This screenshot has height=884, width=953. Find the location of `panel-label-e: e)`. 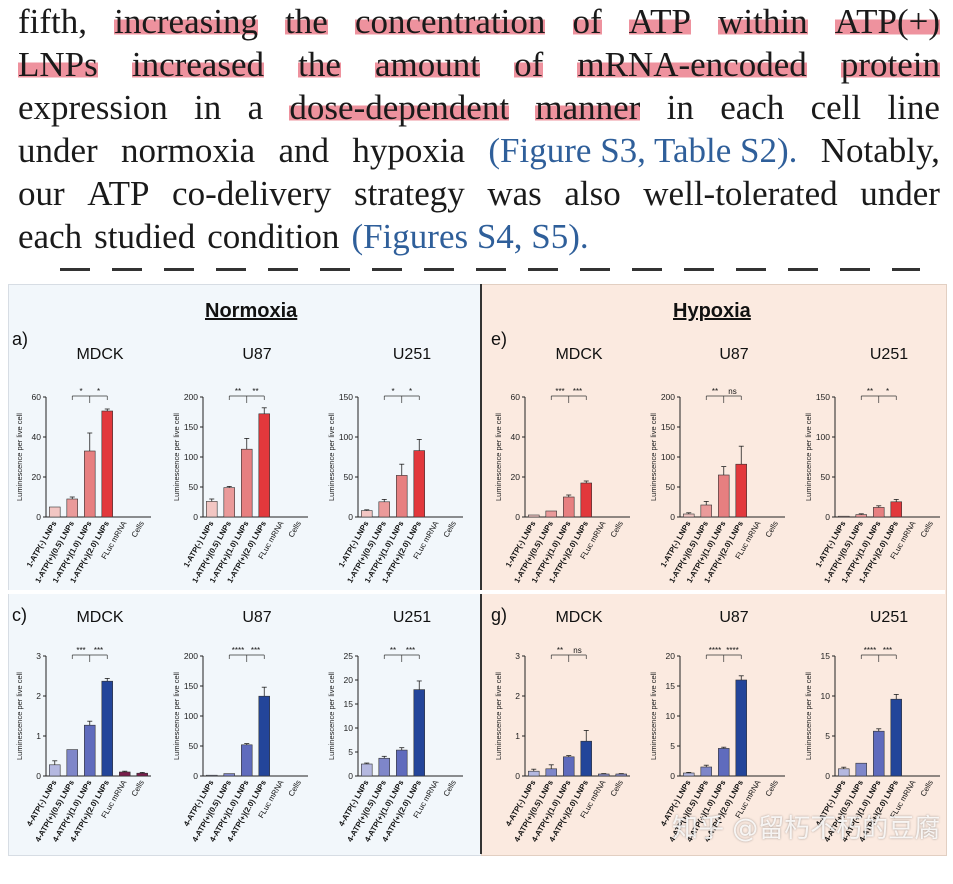

panel-label-e: e) is located at coordinates (499, 339).